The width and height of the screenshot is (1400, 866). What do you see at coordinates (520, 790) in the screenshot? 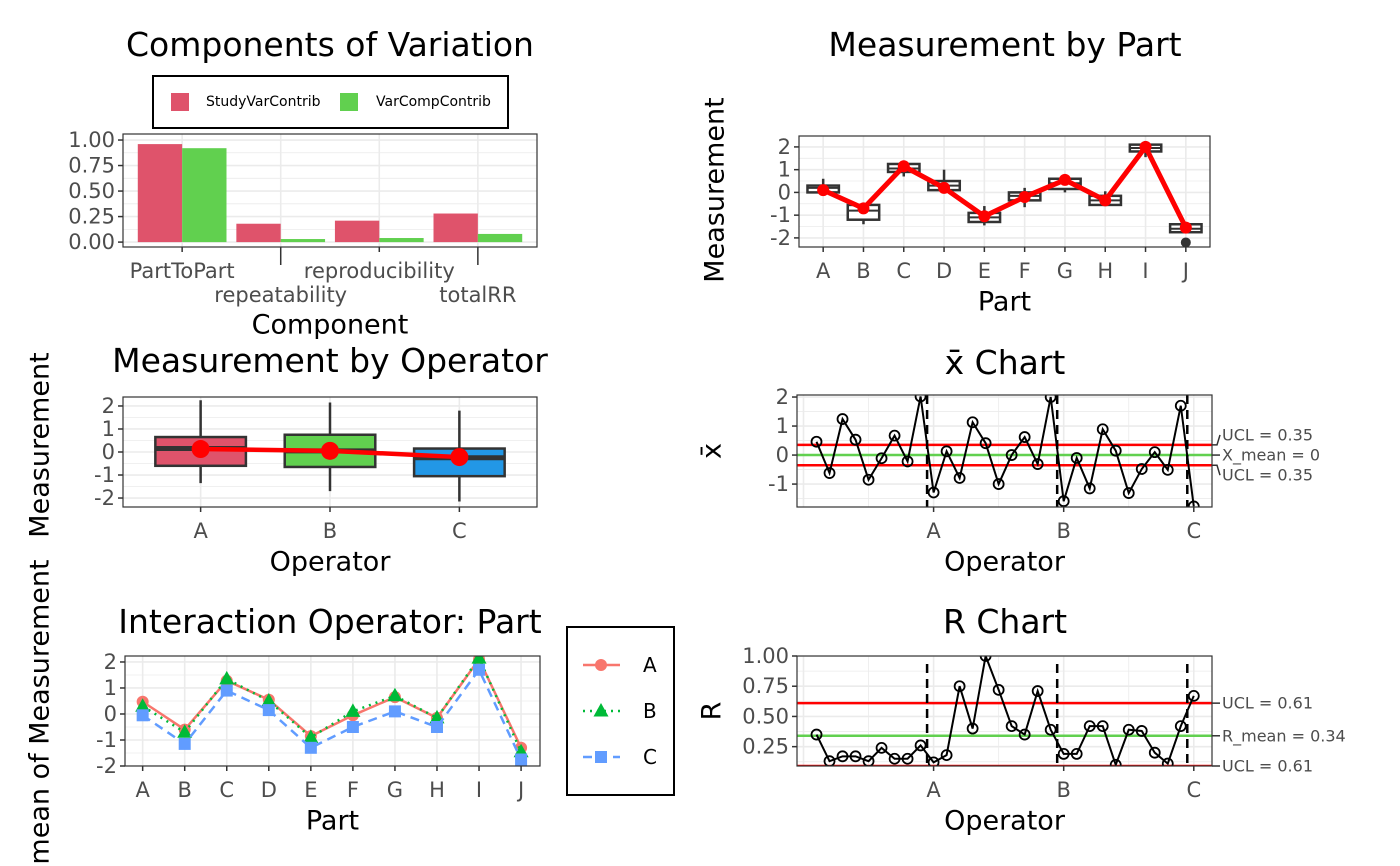
I see `x-tick-label: J` at bounding box center [520, 790].